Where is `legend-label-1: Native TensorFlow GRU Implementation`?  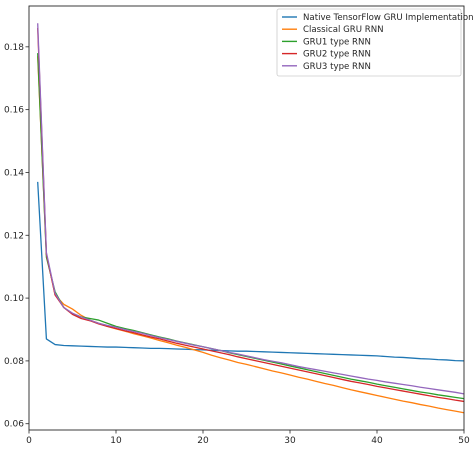 legend-label-1: Native TensorFlow GRU Implementation is located at coordinates (388, 18).